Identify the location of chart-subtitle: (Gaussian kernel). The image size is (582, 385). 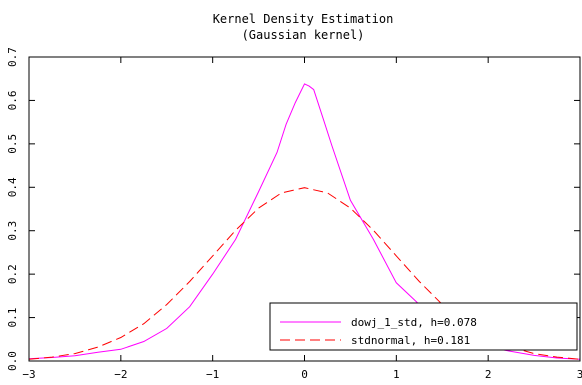
(303, 35).